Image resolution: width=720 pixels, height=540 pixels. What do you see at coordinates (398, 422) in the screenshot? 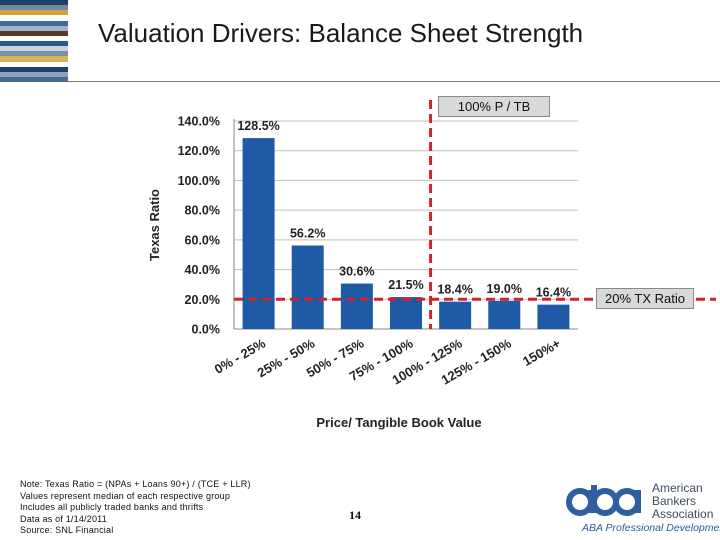
I see `x-axis-title: Price/ Tangible Book Value` at bounding box center [398, 422].